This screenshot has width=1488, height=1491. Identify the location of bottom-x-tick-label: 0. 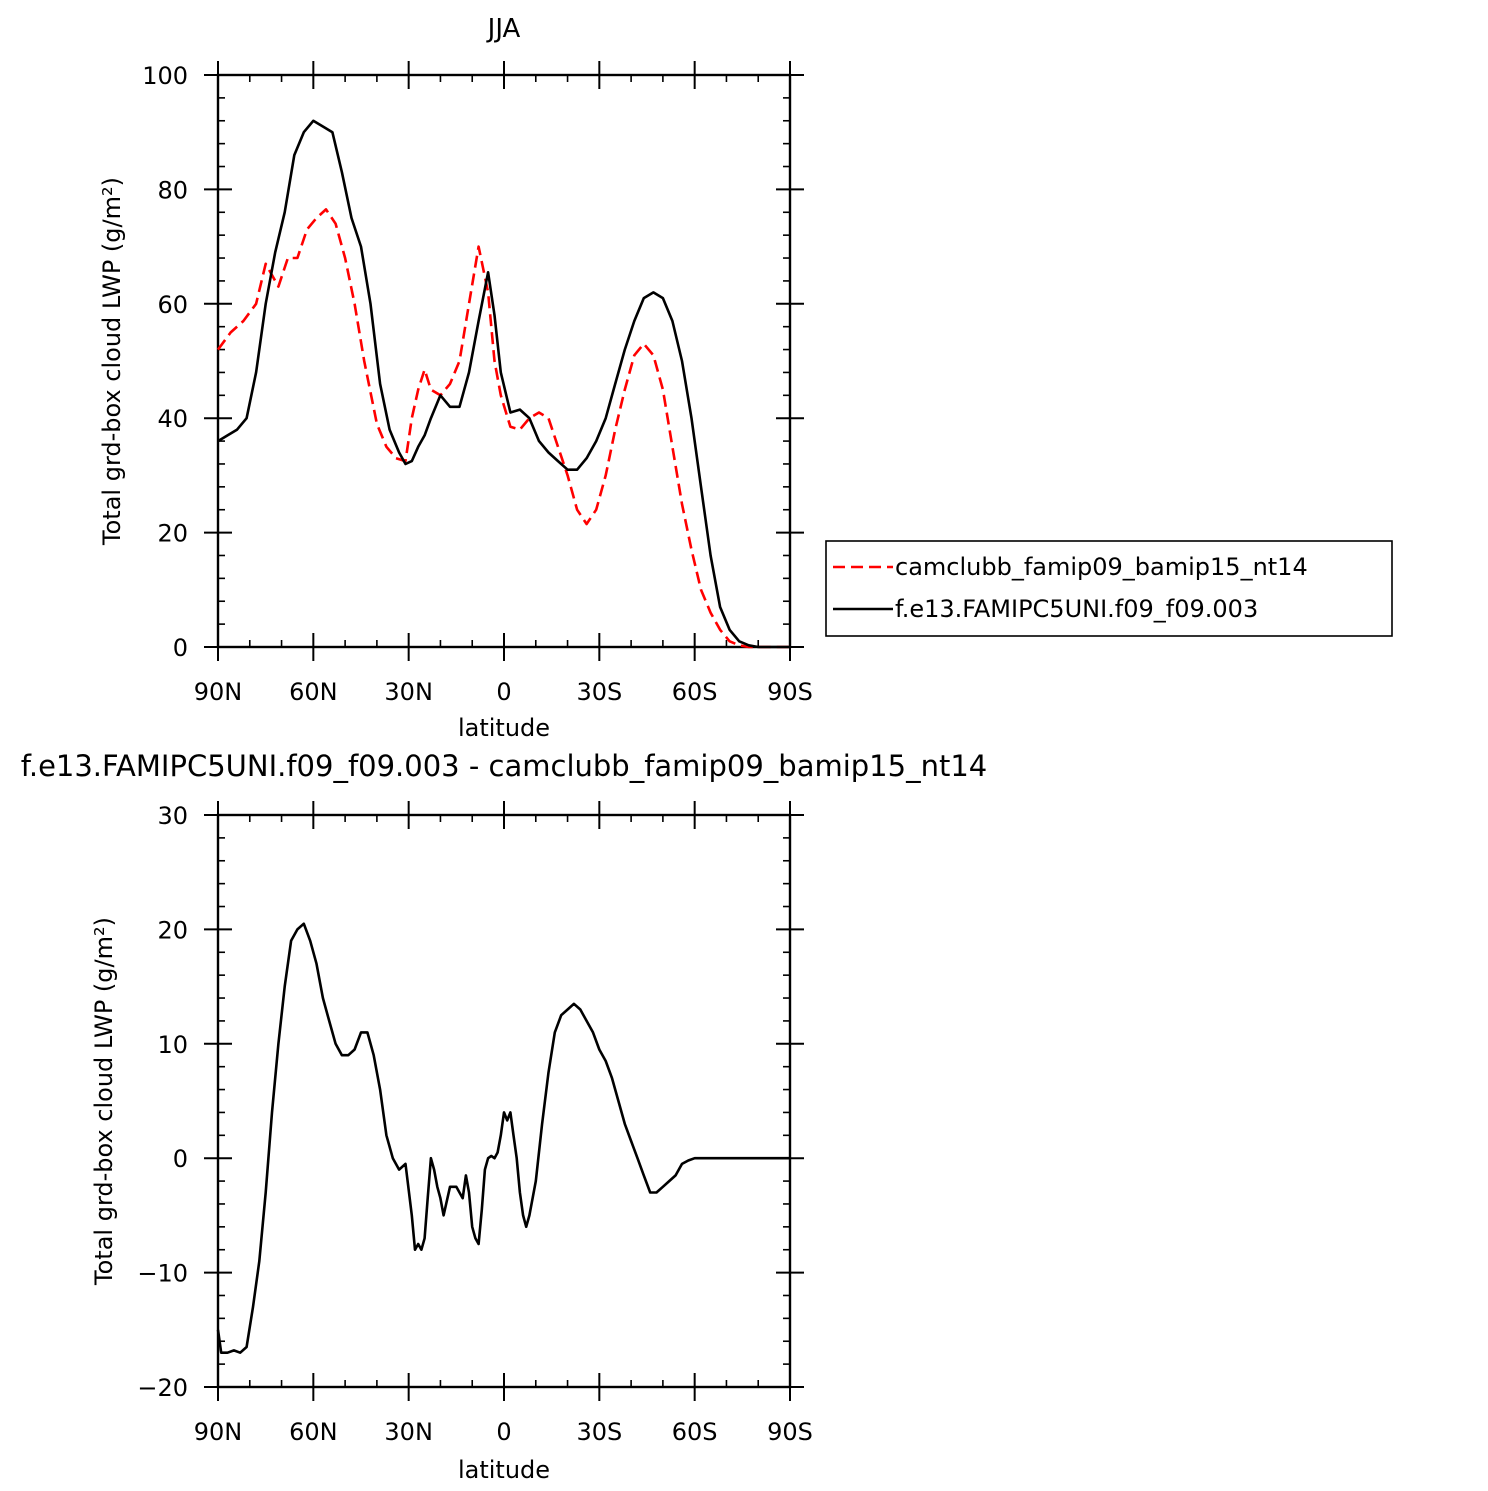
(503, 1432).